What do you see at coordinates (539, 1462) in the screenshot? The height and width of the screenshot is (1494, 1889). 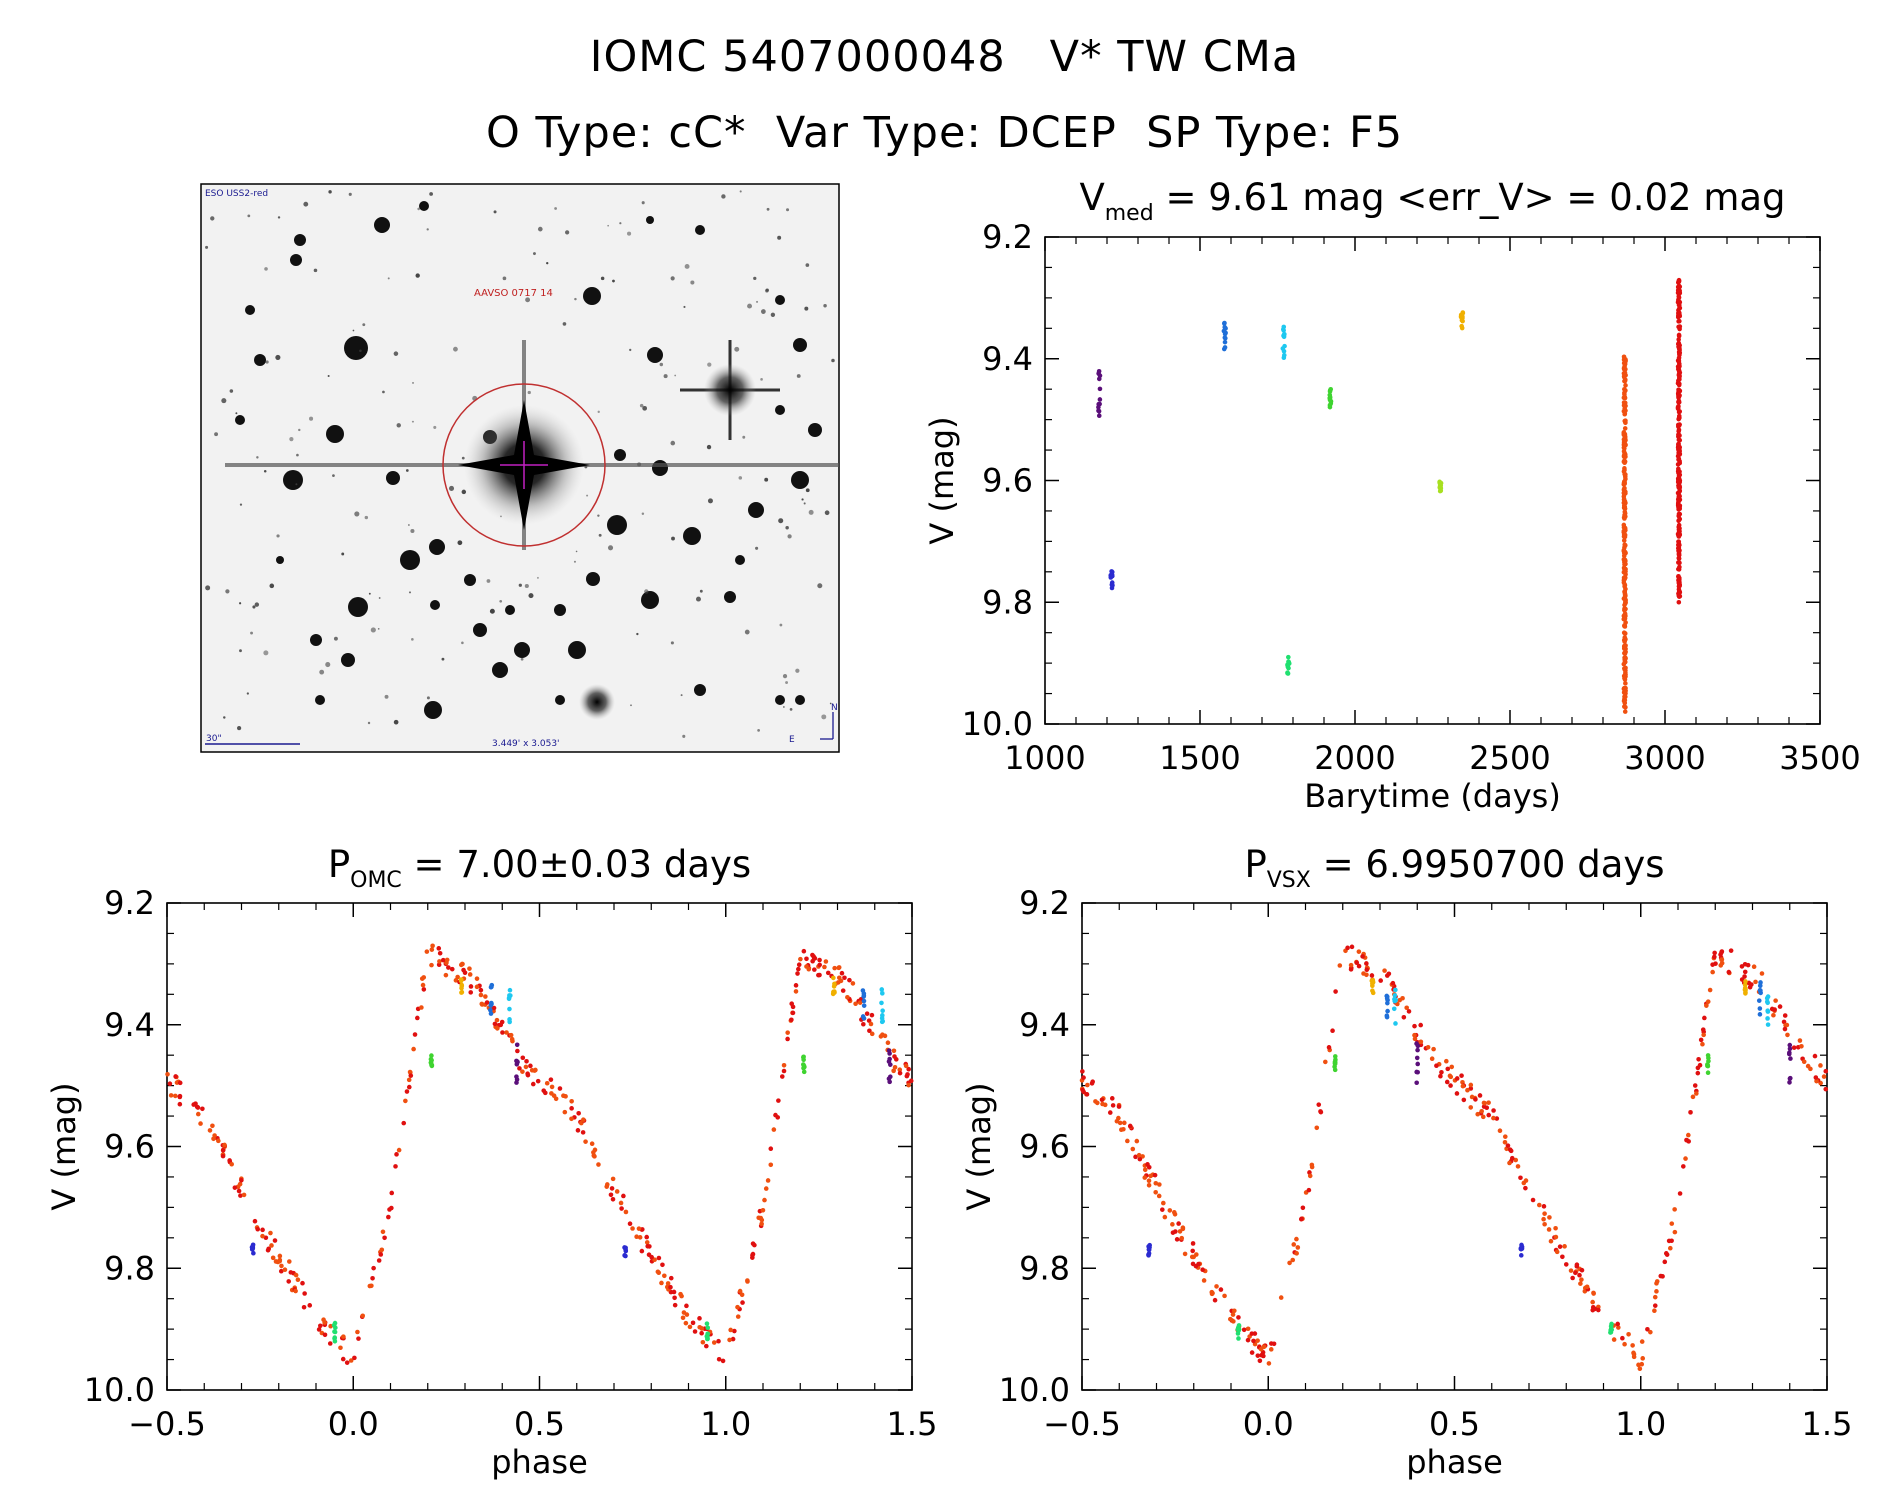 I see `x-axis-label: phase` at bounding box center [539, 1462].